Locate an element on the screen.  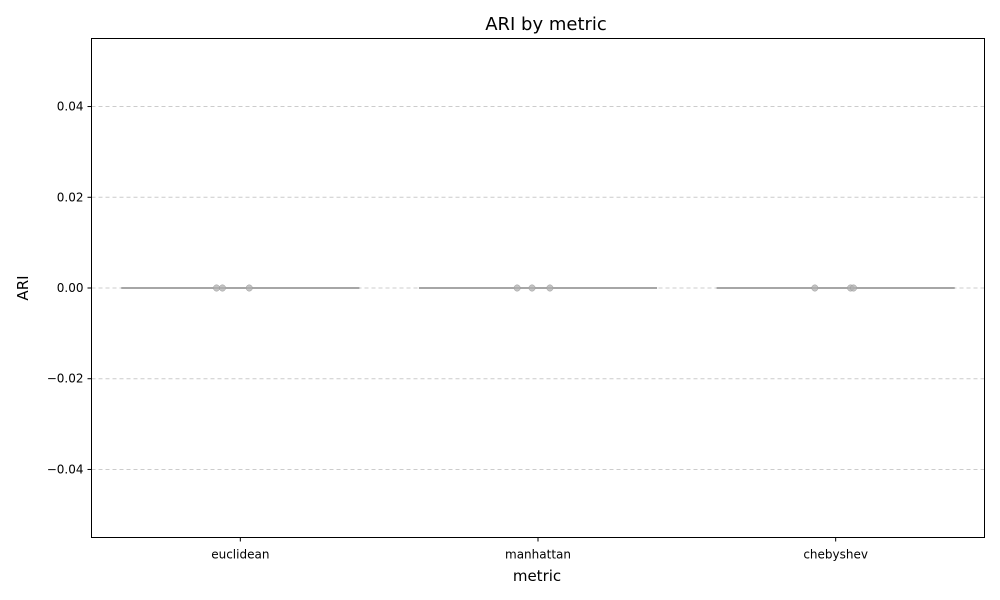
y-axis-ticks: 0.04 0.02 0.00 −0.02 −0.04 is located at coordinates (69, 288).